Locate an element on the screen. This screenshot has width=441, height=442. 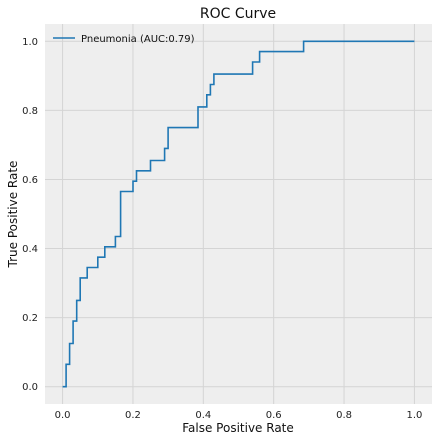
y-tick-label: 1.0 is located at coordinates (30, 42).